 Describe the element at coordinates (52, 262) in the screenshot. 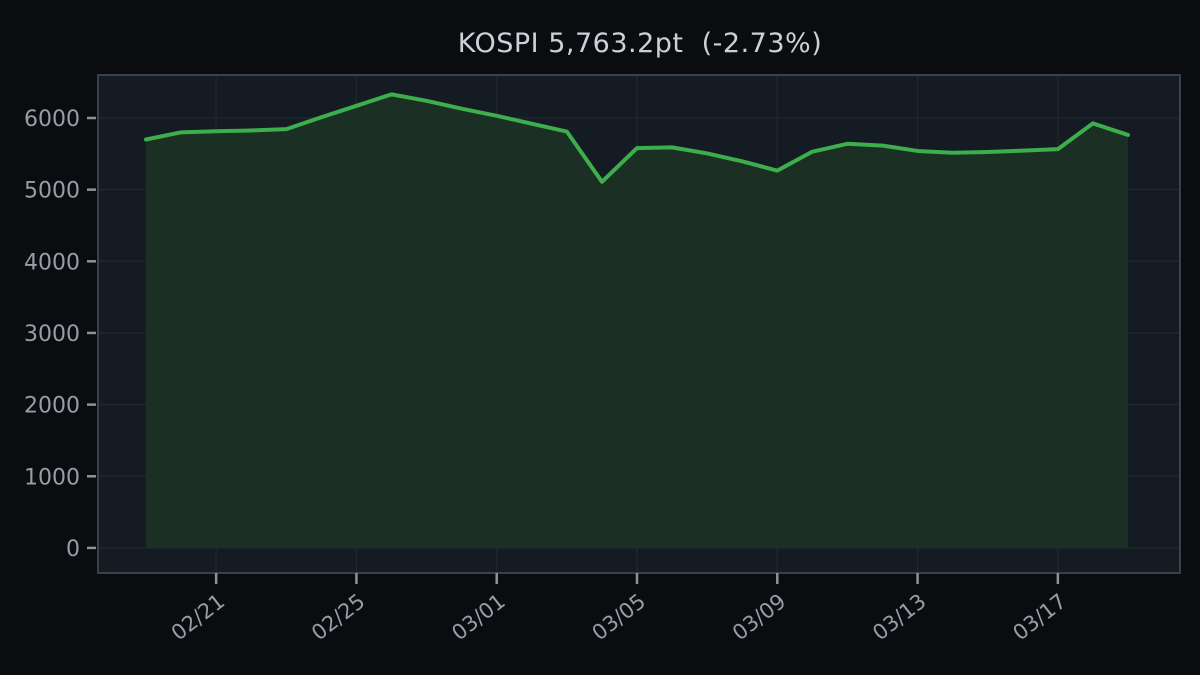

I see `y-axis-tick-label: 4000` at that location.